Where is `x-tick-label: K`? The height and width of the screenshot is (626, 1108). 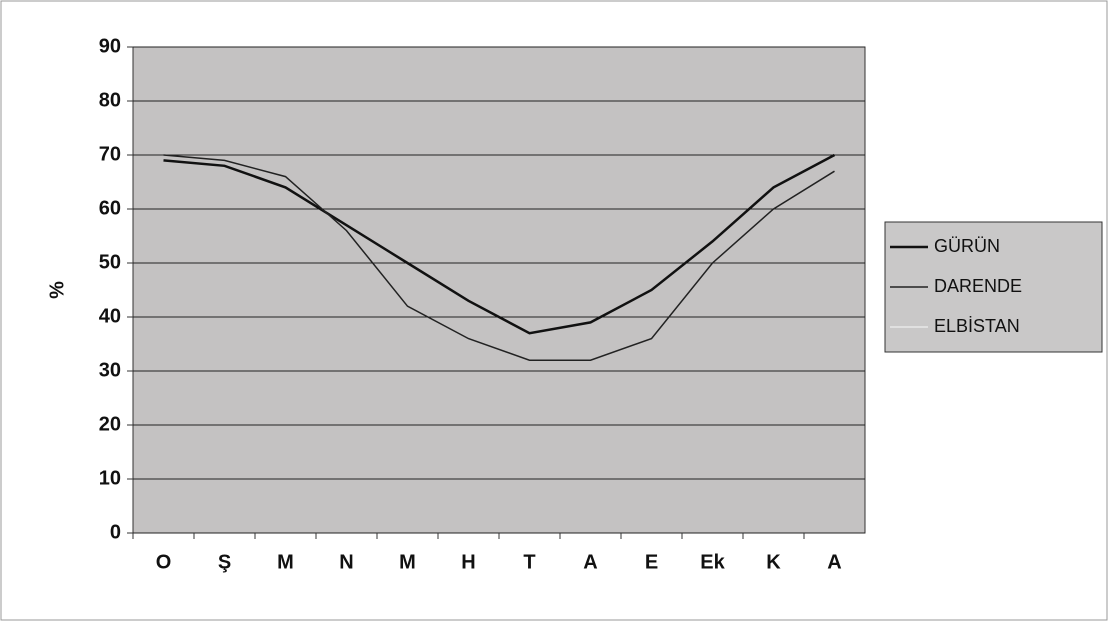
x-tick-label: K is located at coordinates (773, 562).